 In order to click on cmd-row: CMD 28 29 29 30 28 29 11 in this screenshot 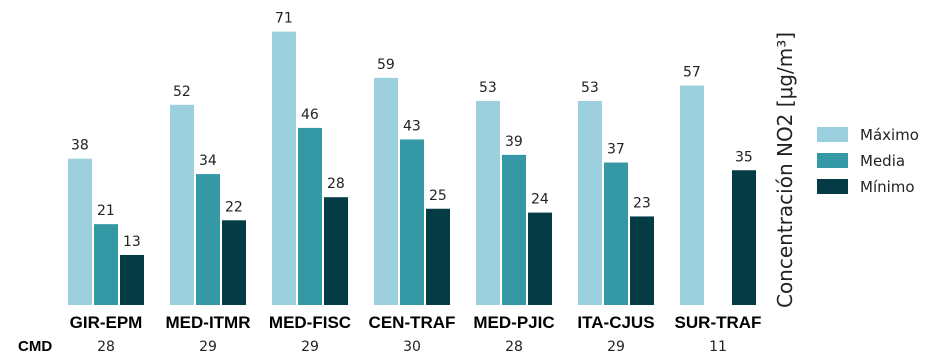, I will do `click(372, 346)`.